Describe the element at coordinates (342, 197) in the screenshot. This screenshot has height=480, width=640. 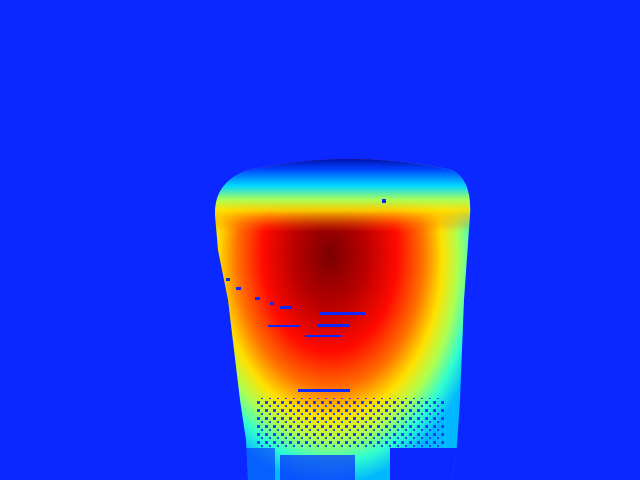
I see `object-top` at that location.